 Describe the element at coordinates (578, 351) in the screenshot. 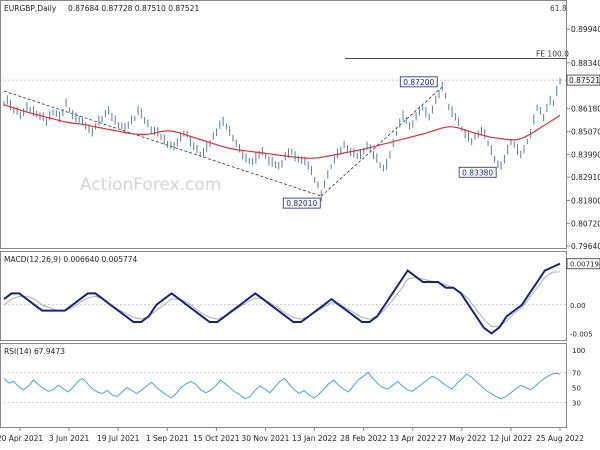

I see `rsi-tick-label: 100` at that location.